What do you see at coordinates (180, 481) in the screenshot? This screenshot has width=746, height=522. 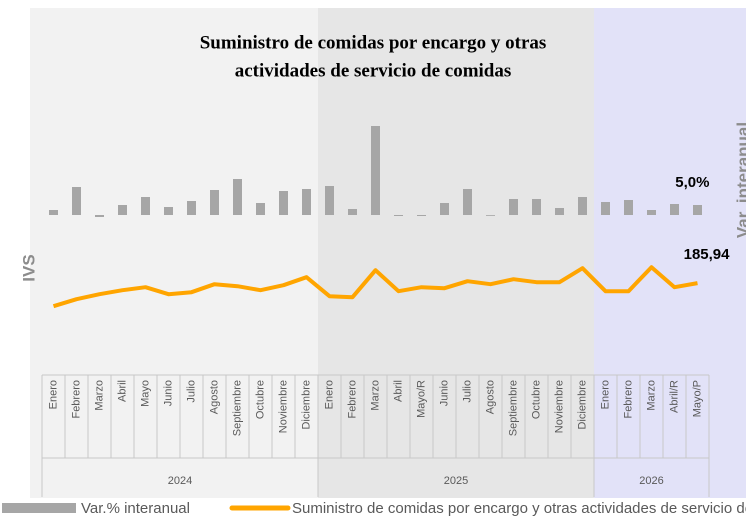 I see `group-label: 2024` at bounding box center [180, 481].